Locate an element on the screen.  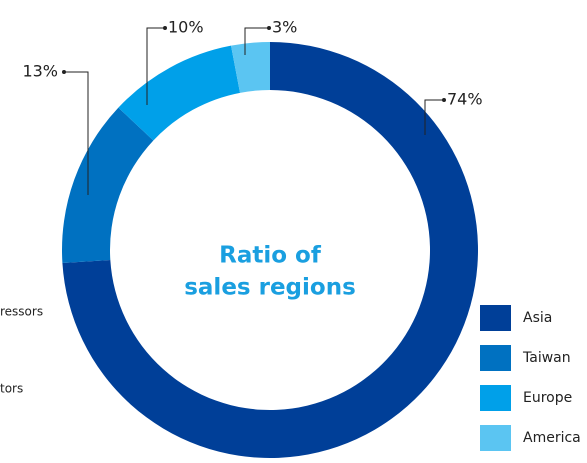
annotation: tors is located at coordinates (11, 389).